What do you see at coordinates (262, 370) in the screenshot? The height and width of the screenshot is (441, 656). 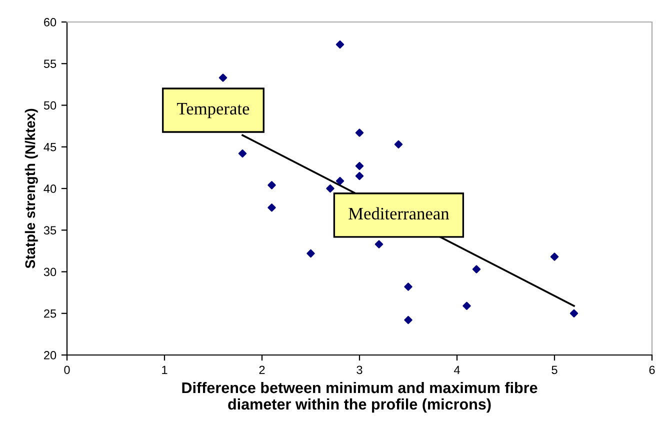 I see `x-tick-label: 2` at bounding box center [262, 370].